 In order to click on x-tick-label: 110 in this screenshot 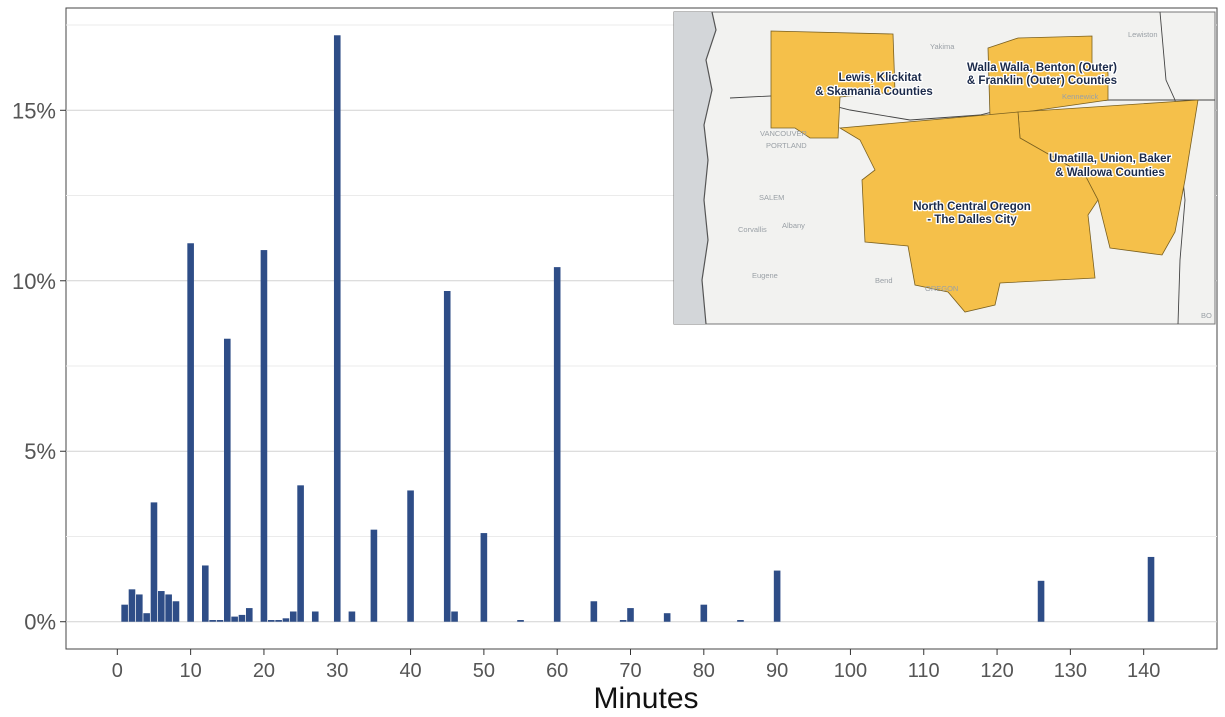, I will do `click(924, 671)`.